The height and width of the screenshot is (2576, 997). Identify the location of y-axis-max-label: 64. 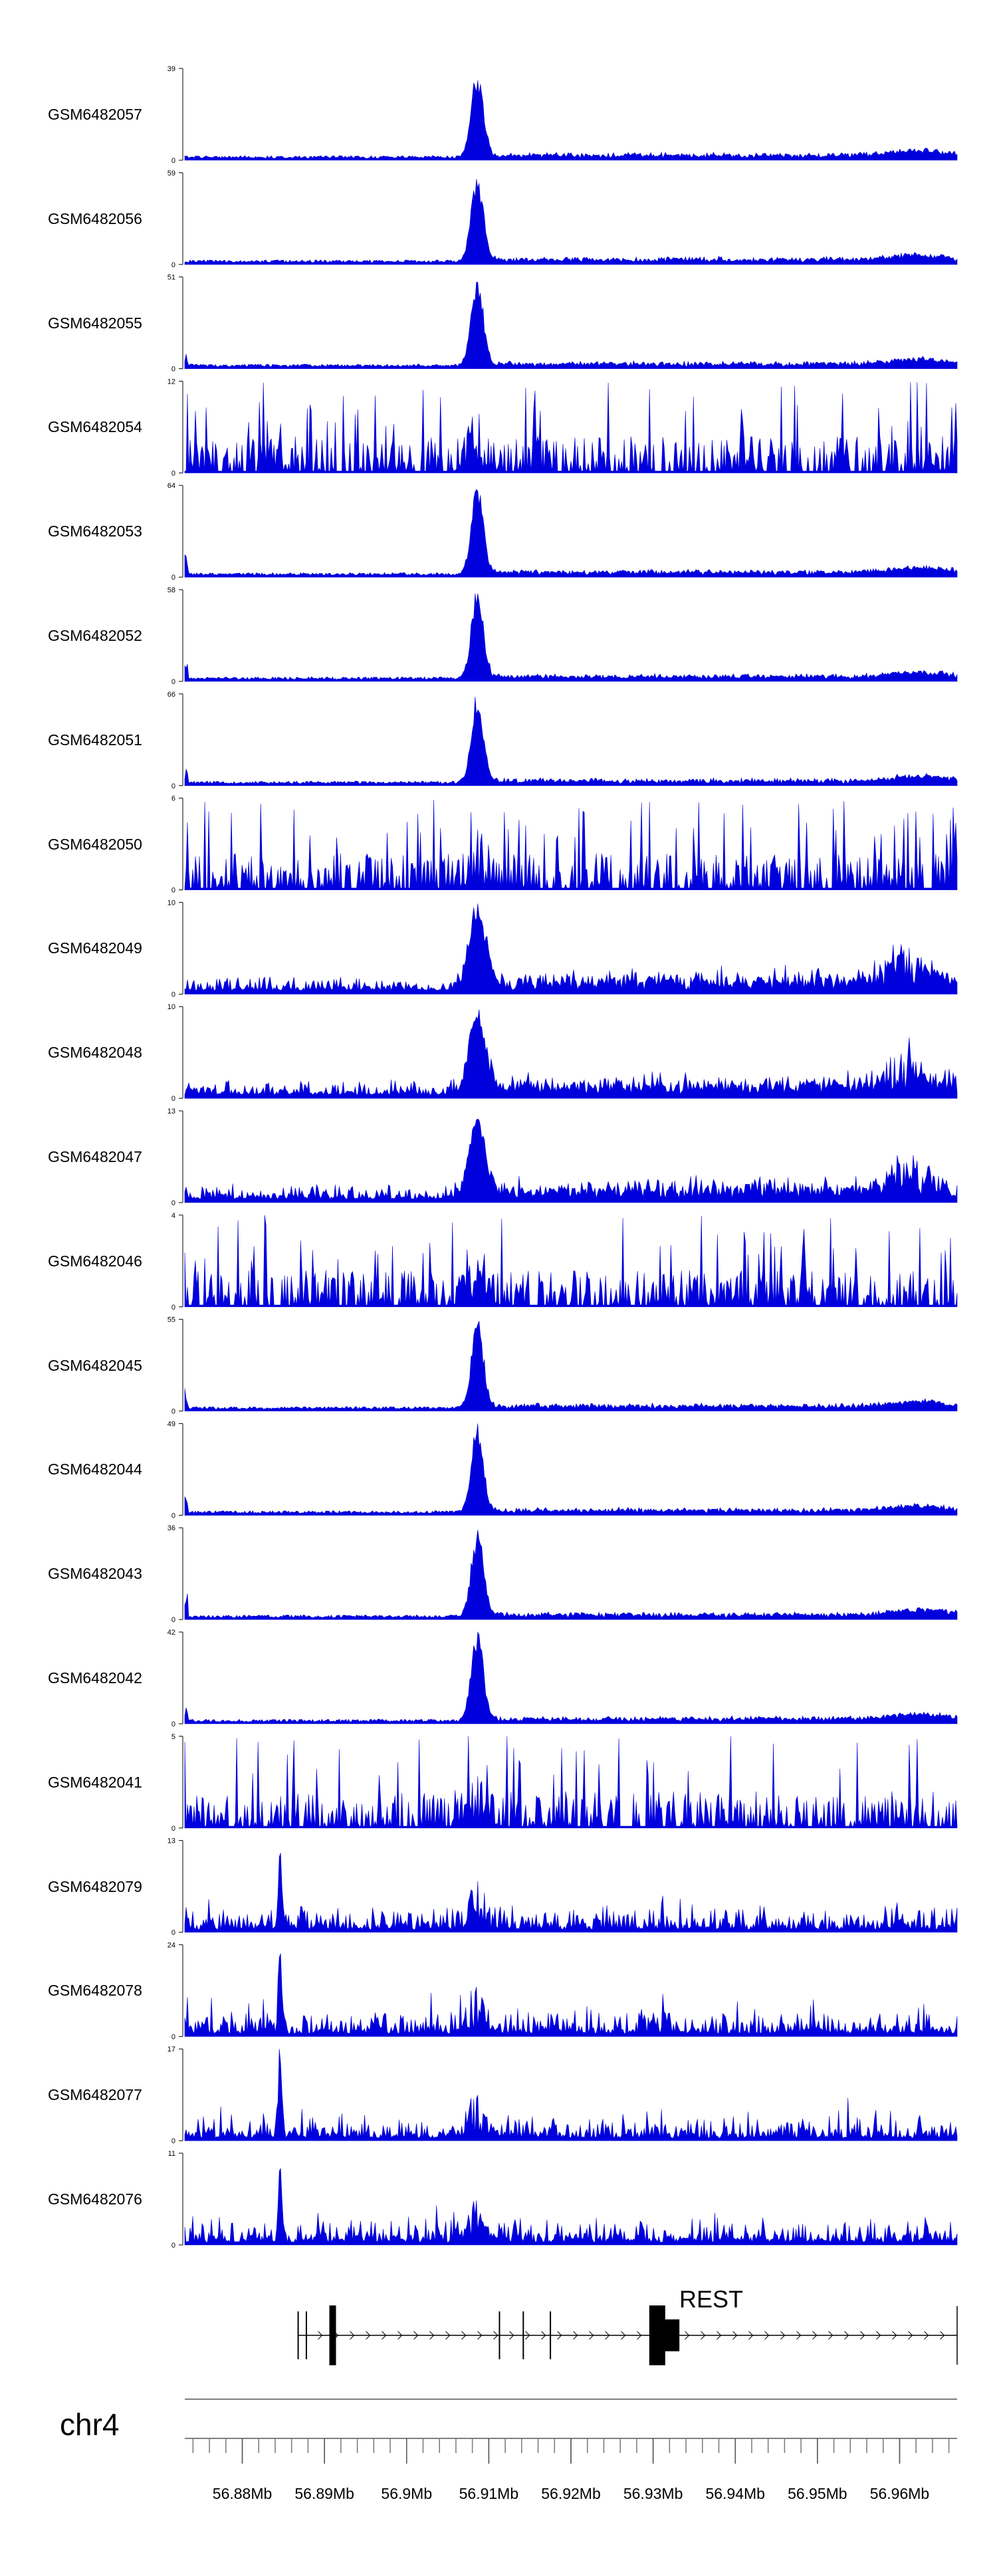
(171, 486).